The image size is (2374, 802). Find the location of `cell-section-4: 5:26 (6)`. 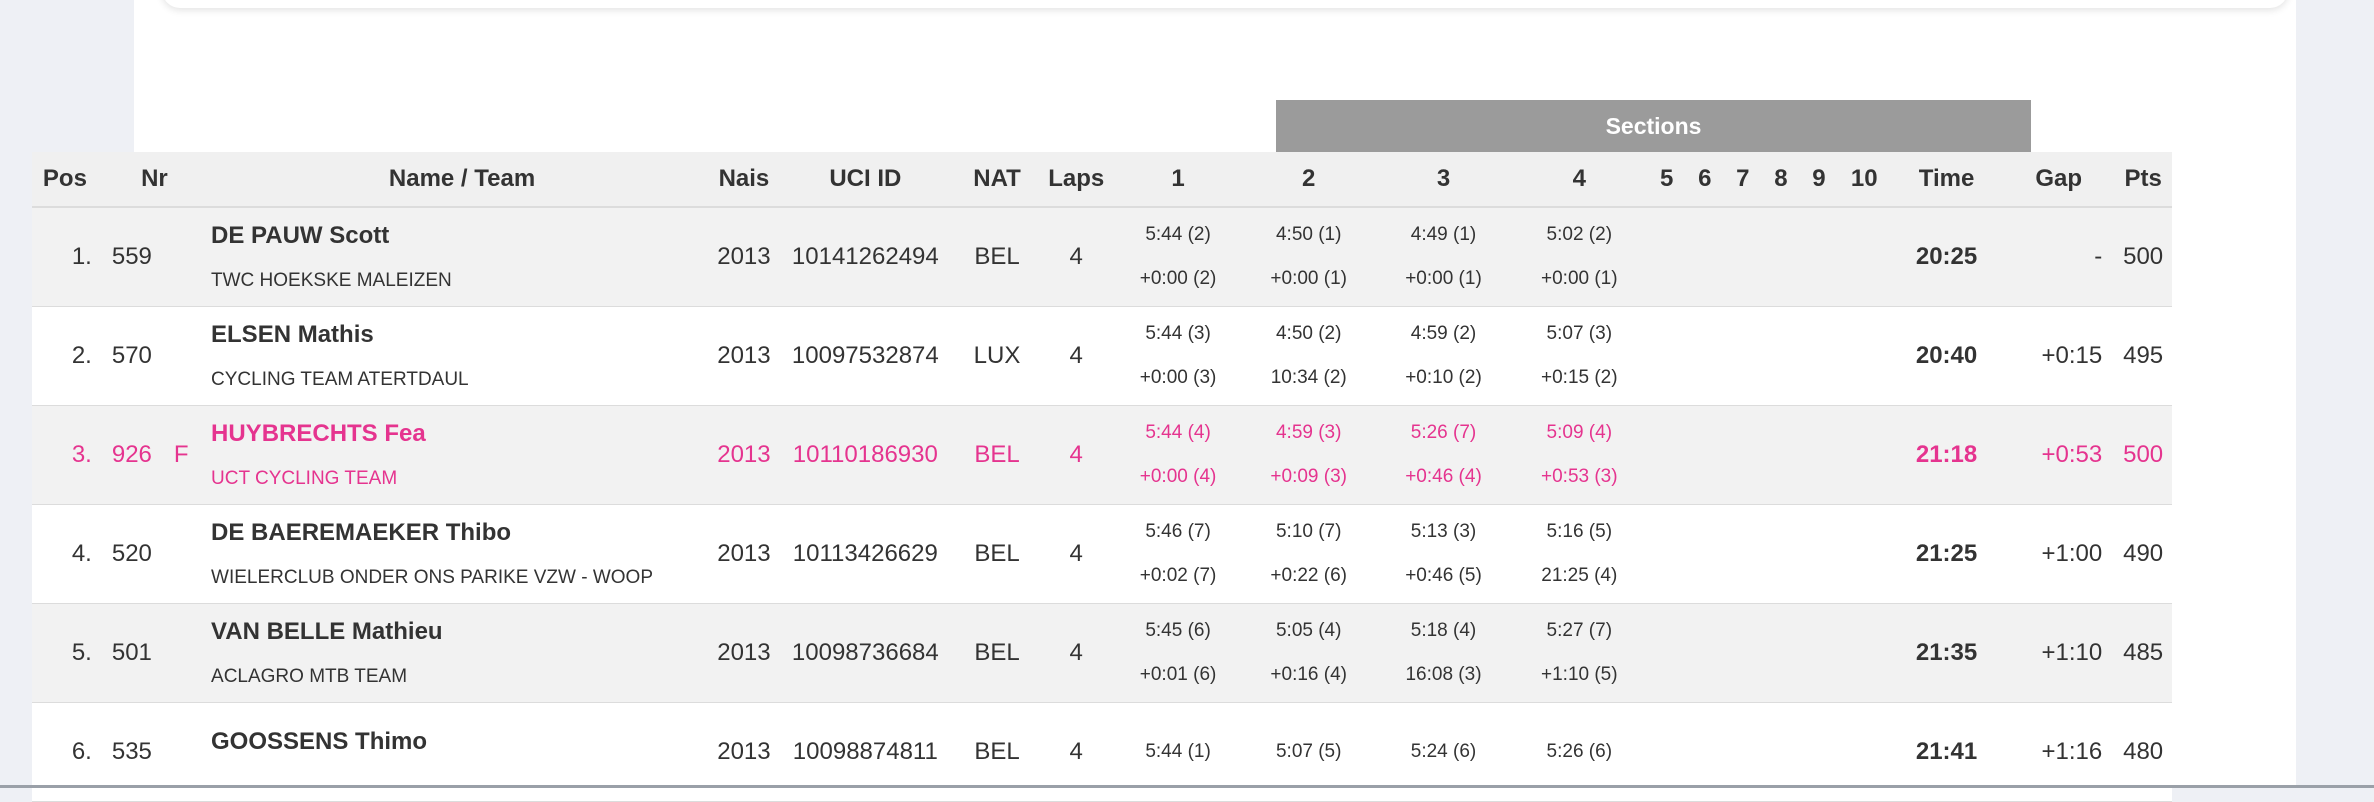

cell-section-4: 5:26 (6) is located at coordinates (1579, 751).